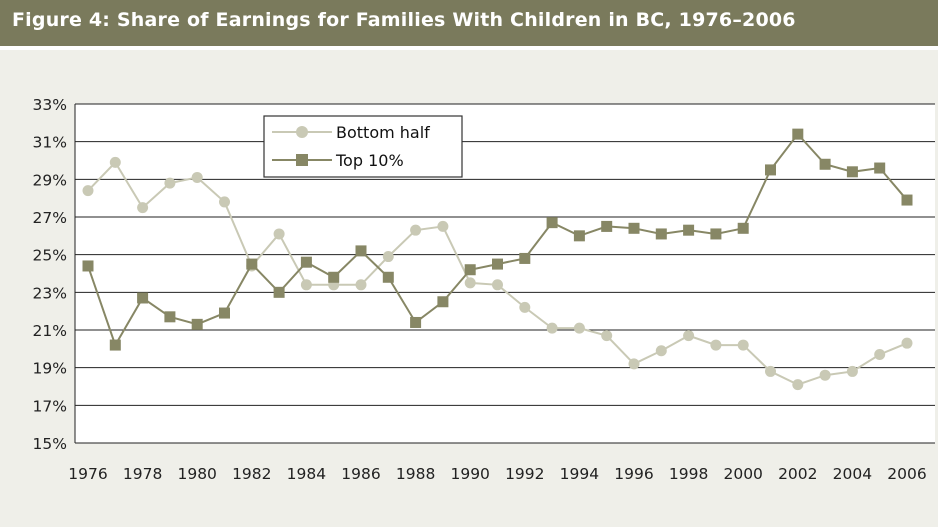 Image resolution: width=938 pixels, height=527 pixels. Describe the element at coordinates (196, 474) in the screenshot. I see `x-tick-label: 1980` at that location.